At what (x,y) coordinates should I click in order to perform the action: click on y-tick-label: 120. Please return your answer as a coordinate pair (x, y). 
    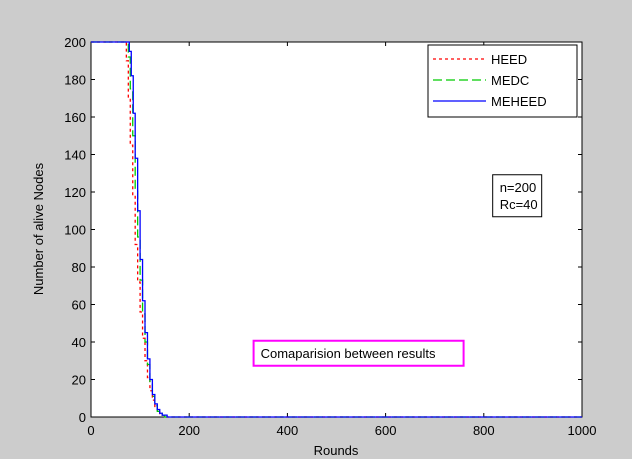
    Looking at the image, I should click on (75, 192).